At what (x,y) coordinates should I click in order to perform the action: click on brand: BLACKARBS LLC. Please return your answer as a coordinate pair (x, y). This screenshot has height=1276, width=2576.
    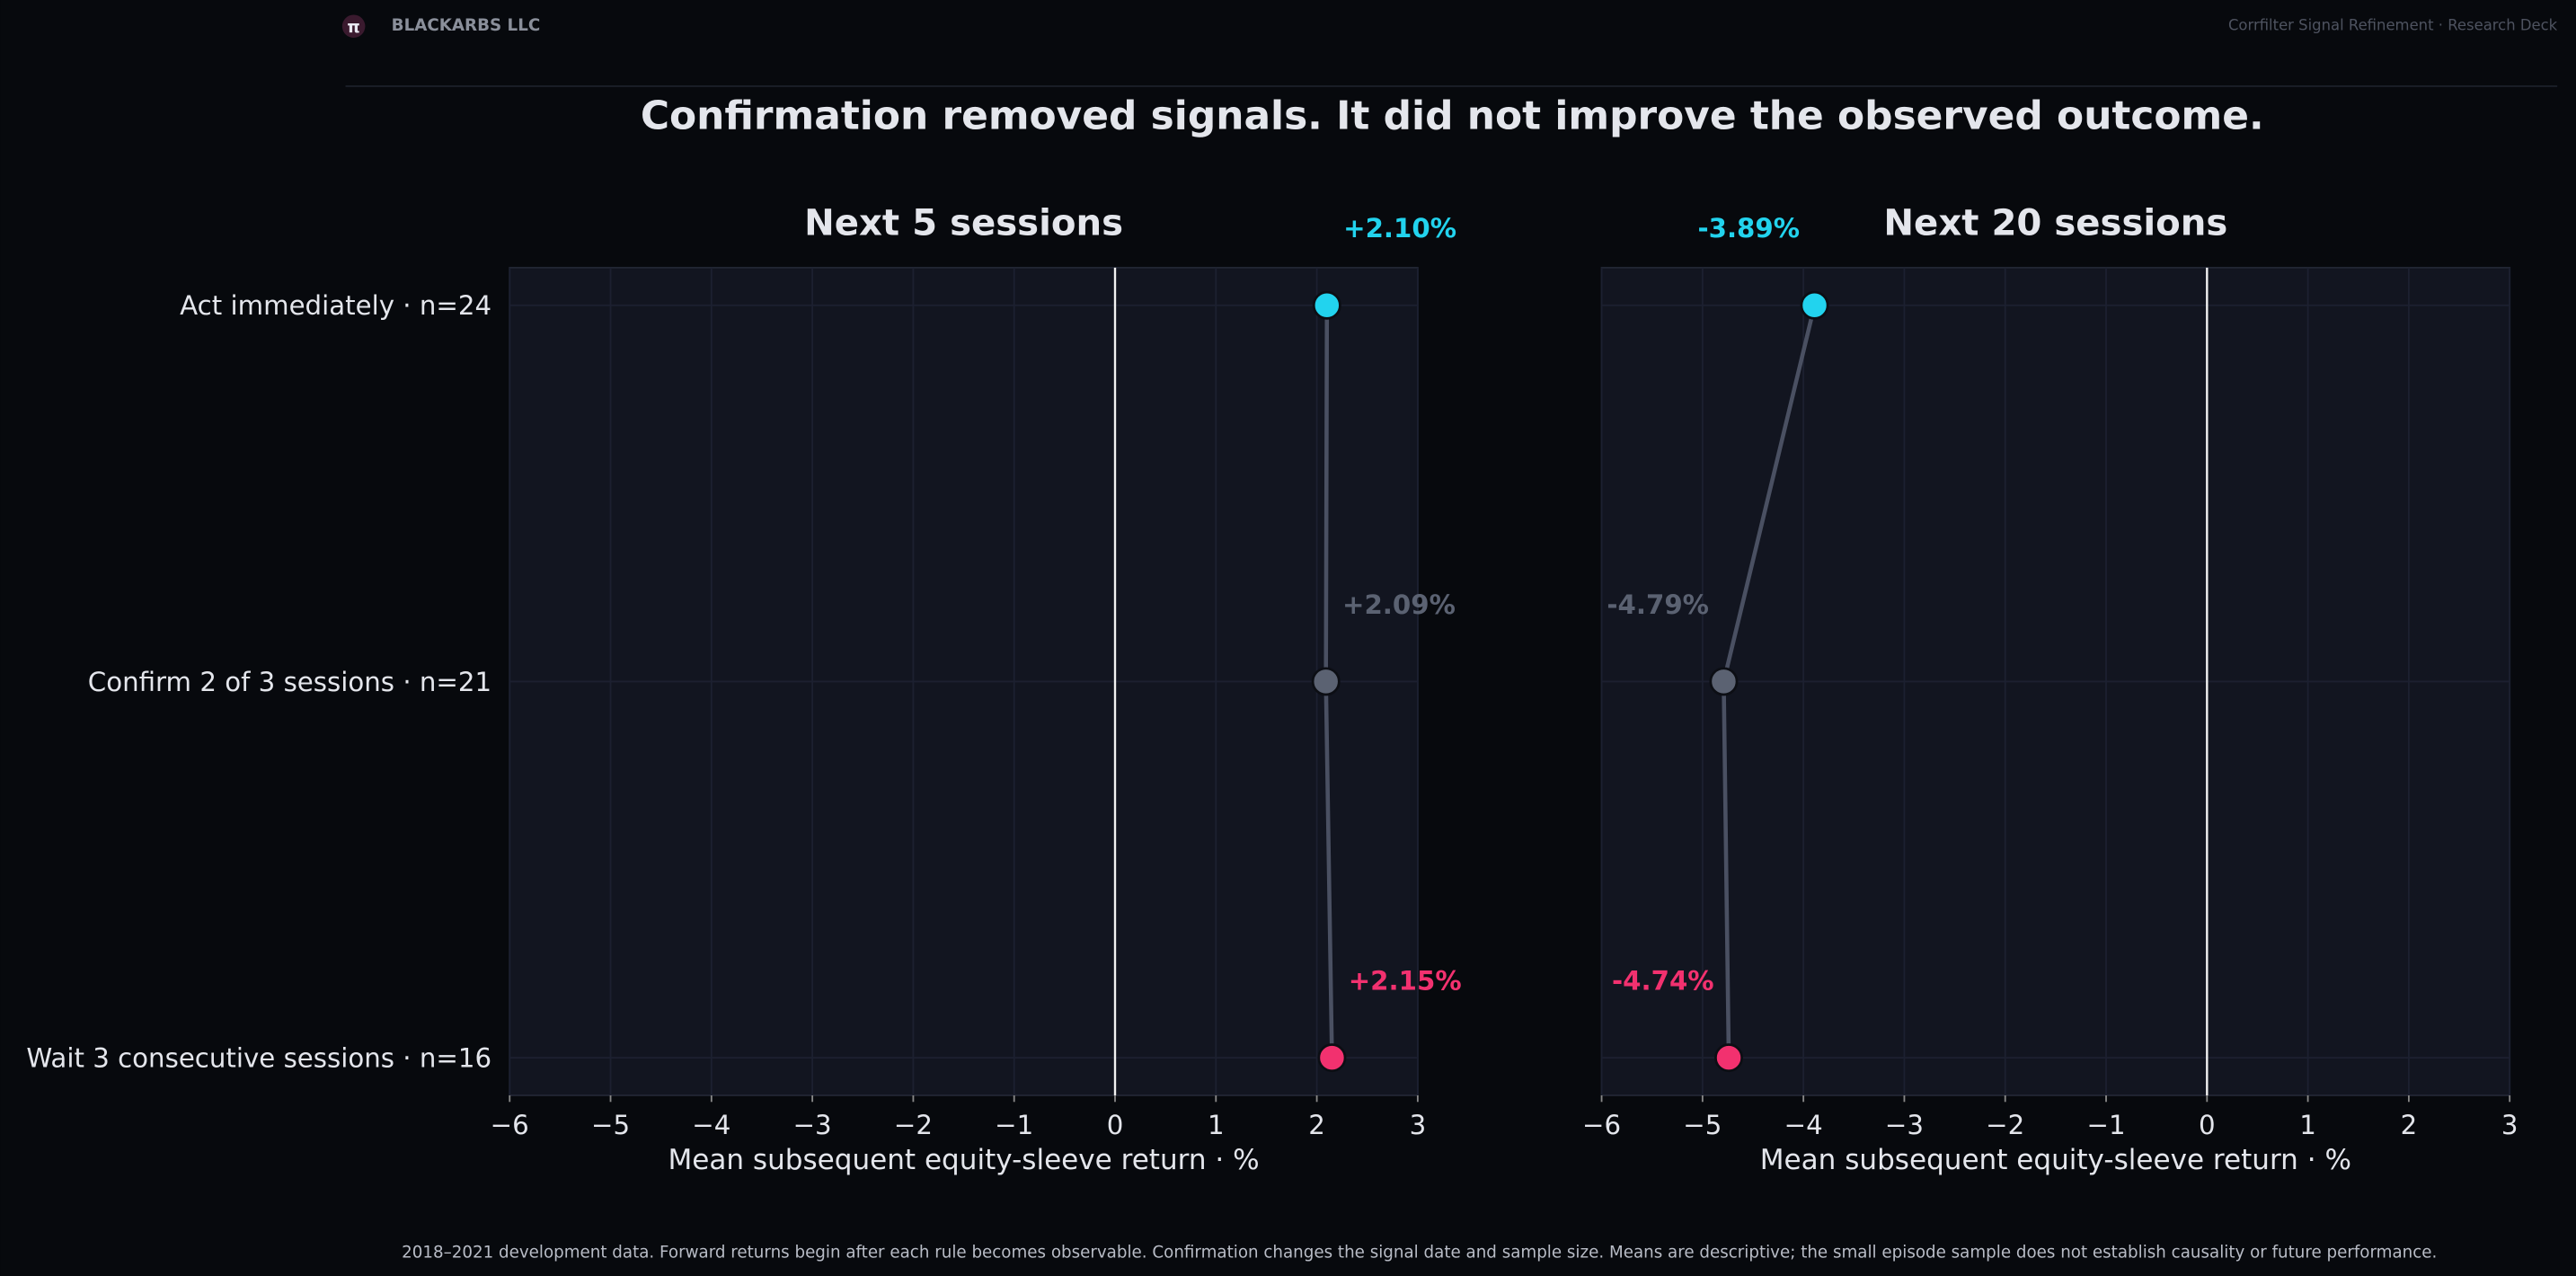
    Looking at the image, I should click on (467, 25).